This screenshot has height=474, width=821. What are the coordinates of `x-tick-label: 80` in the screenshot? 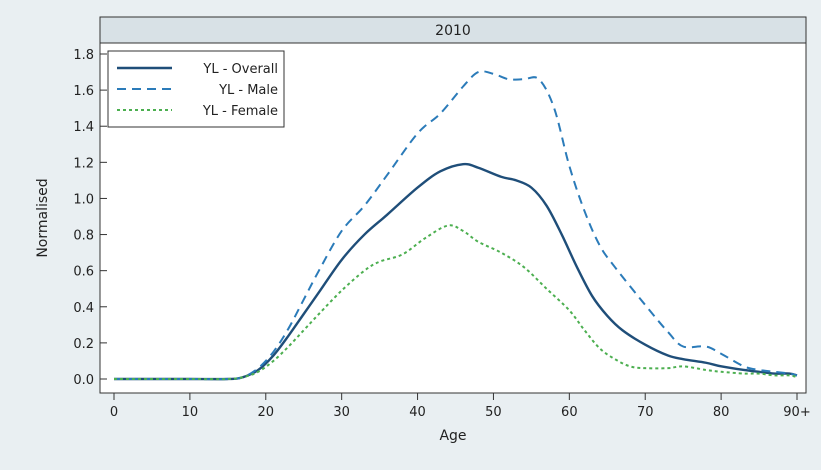 It's located at (721, 412).